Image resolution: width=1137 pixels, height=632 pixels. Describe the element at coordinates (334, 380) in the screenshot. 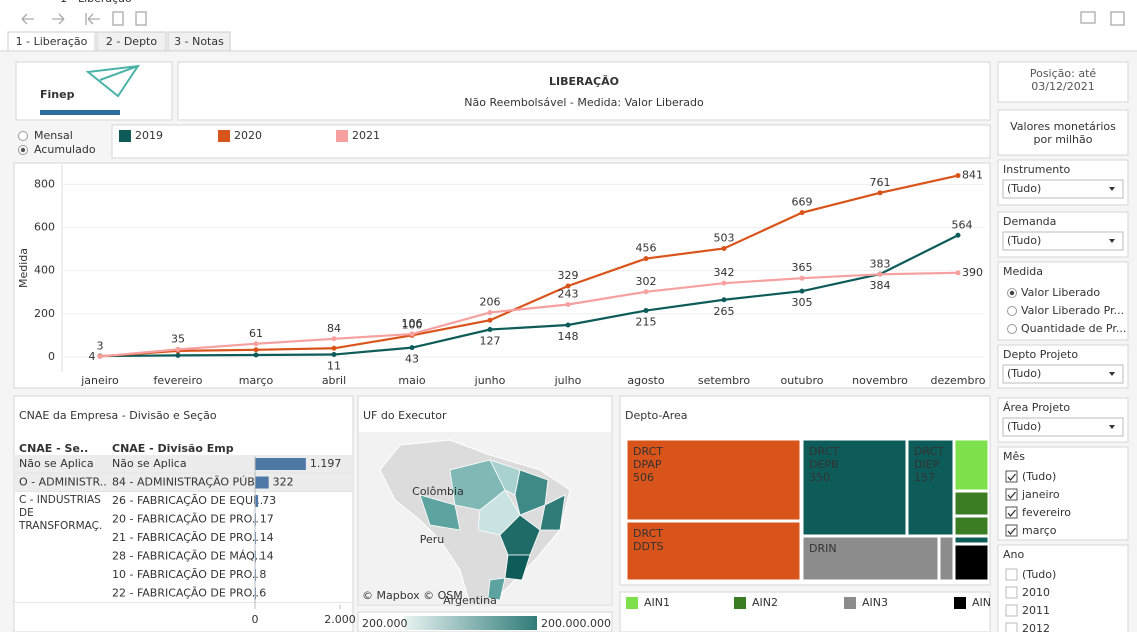

I see `x-tick-label: abril` at that location.